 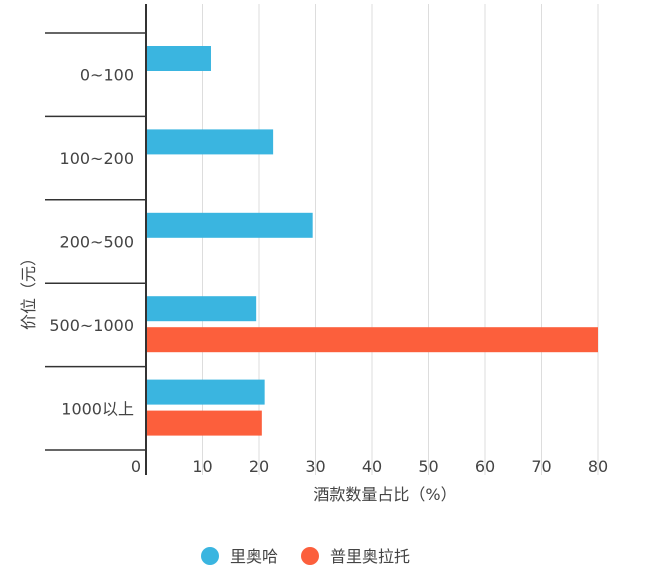 I want to click on y-tick-label: 200~500, so click(x=97, y=242).